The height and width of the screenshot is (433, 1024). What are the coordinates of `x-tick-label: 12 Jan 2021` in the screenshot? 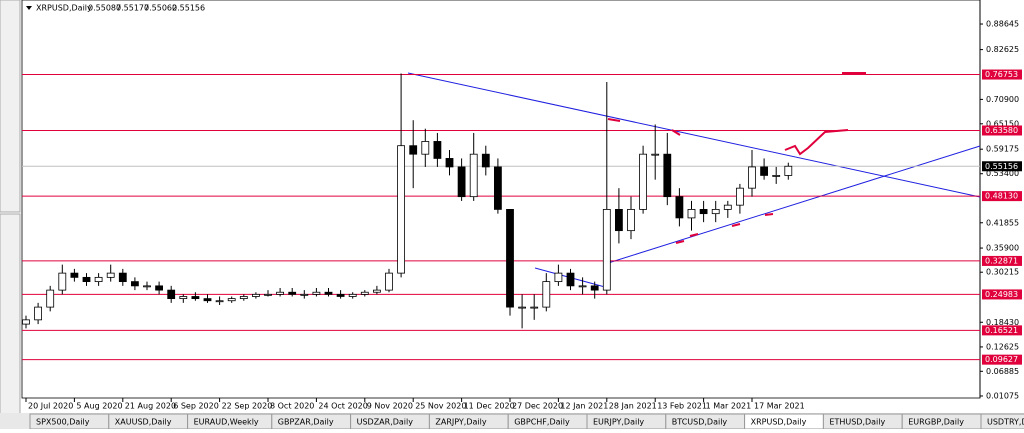 It's located at (584, 406).